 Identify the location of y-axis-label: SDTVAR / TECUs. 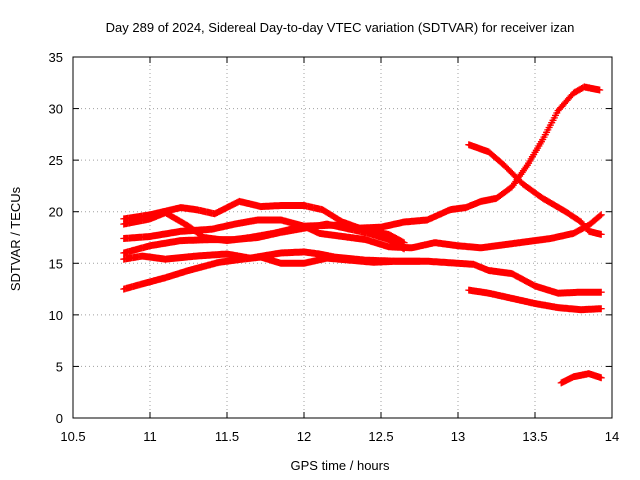
(15, 238).